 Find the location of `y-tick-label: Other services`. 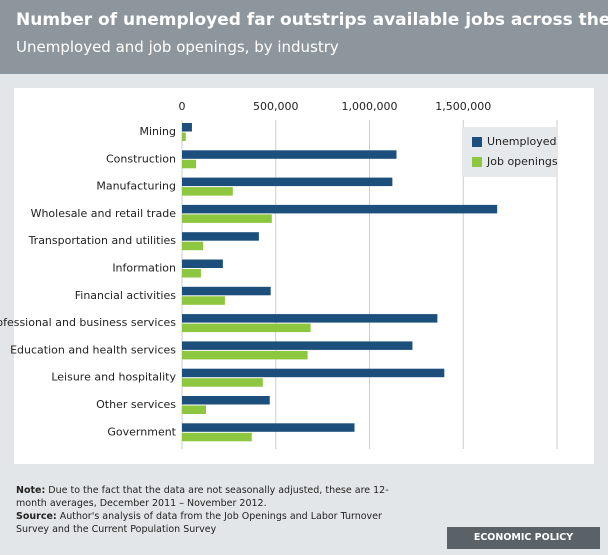

y-tick-label: Other services is located at coordinates (136, 404).